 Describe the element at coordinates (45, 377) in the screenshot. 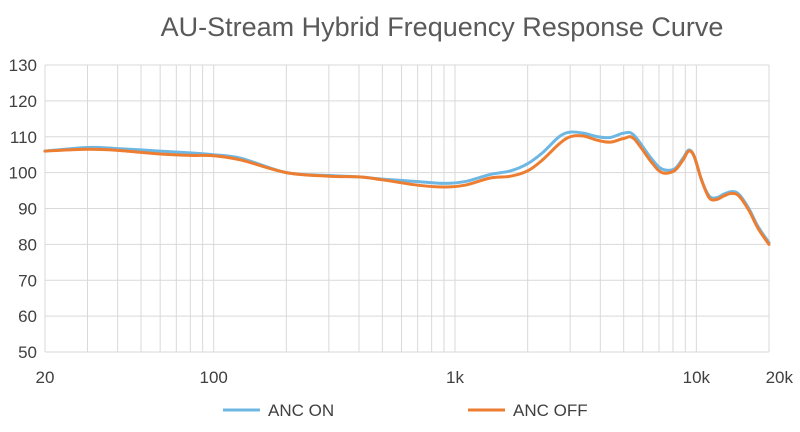

I see `x-tick-label: 20` at that location.